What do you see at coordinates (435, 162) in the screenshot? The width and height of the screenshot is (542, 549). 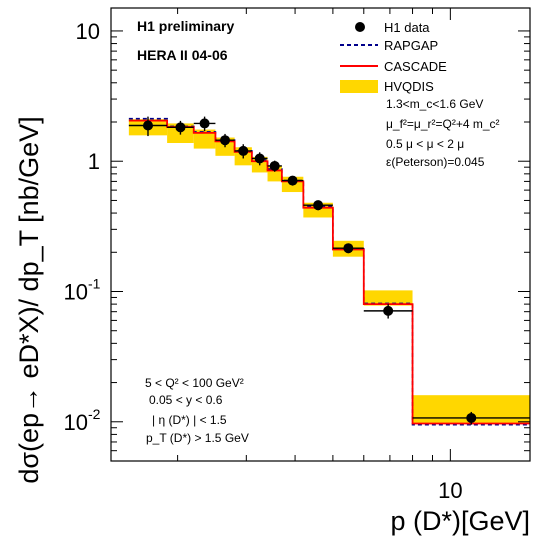 I see `param-line-4: ε(Peterson)=0.045` at bounding box center [435, 162].